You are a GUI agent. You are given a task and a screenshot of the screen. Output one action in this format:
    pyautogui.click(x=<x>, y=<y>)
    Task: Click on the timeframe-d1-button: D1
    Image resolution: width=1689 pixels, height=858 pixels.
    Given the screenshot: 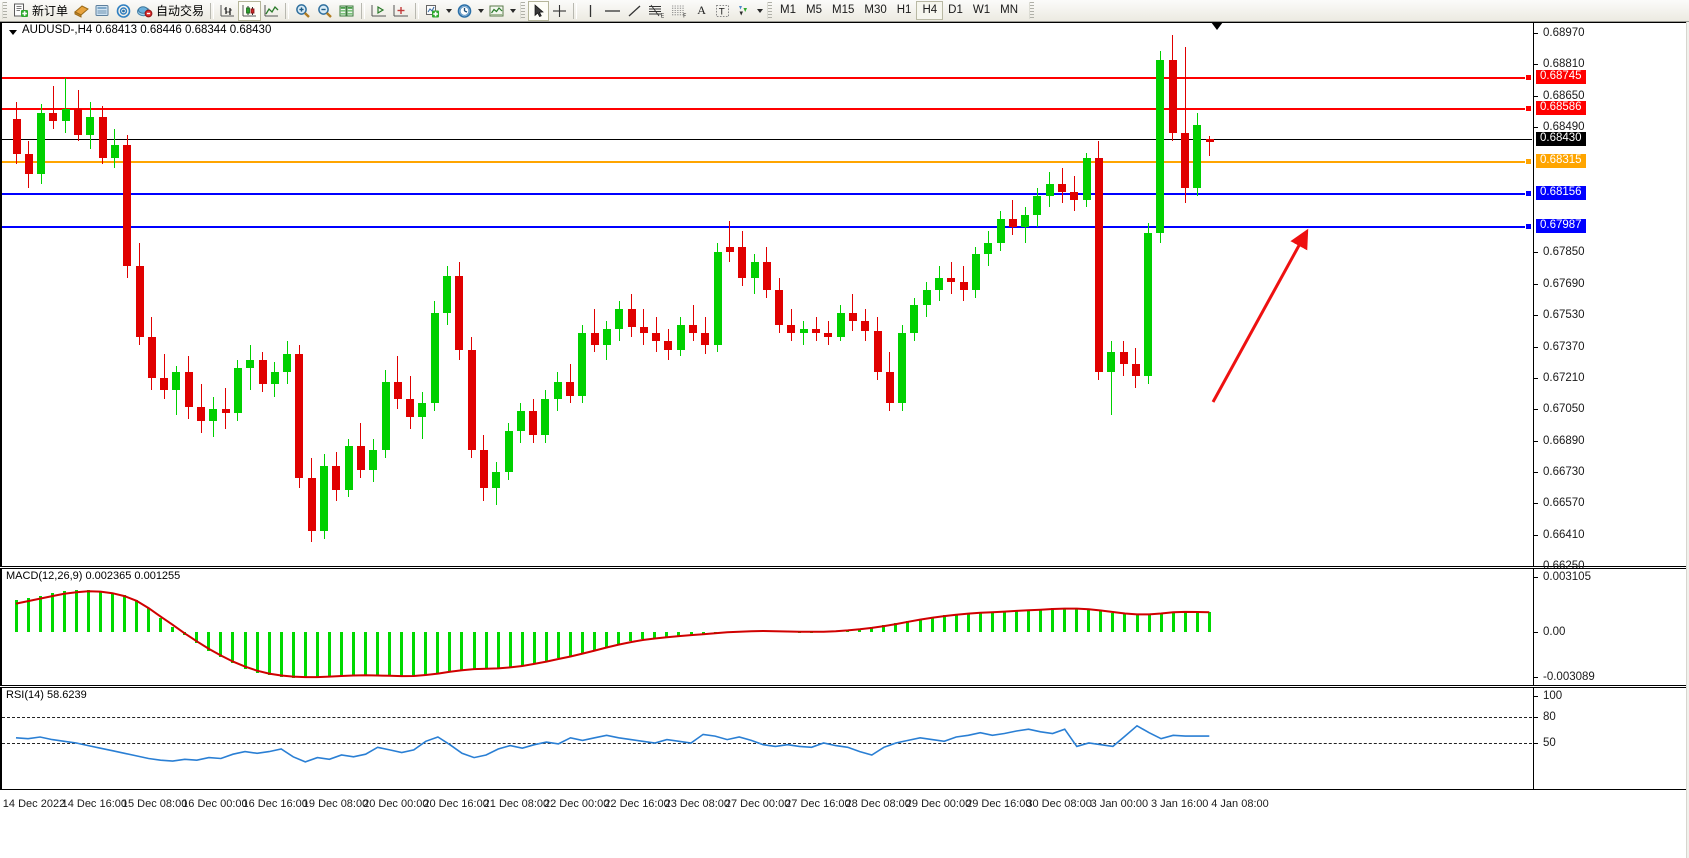 What is the action you would take?
    pyautogui.click(x=955, y=10)
    